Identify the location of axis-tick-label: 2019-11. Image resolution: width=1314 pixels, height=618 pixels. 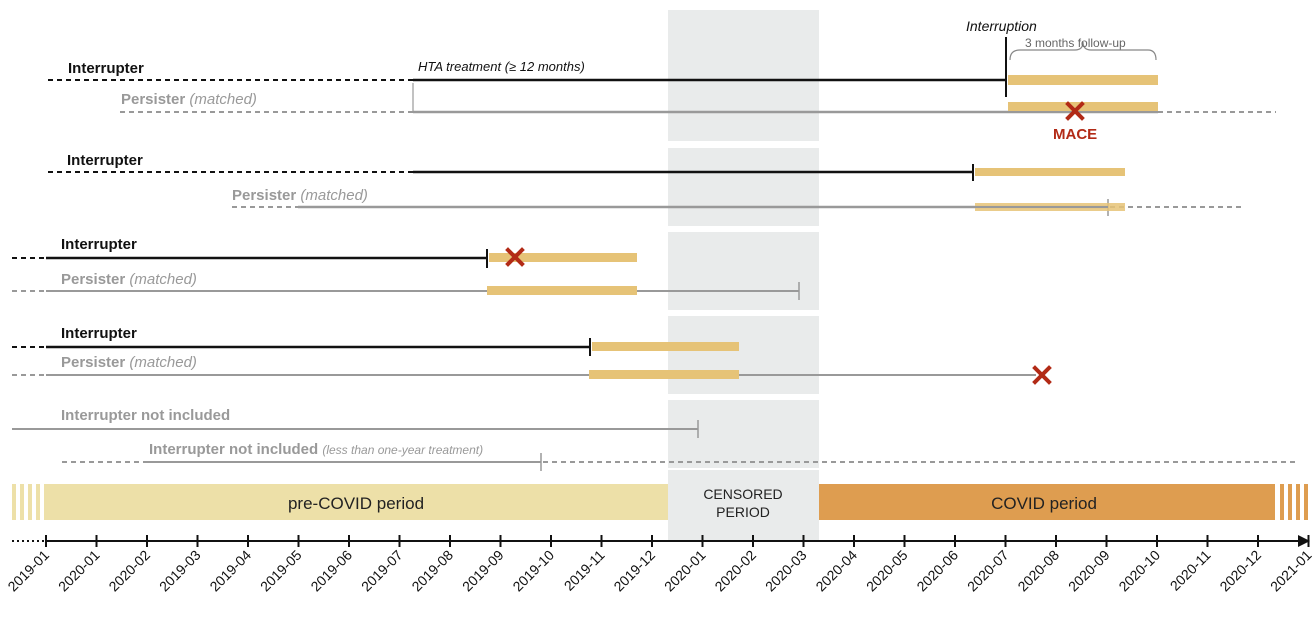
(584, 570).